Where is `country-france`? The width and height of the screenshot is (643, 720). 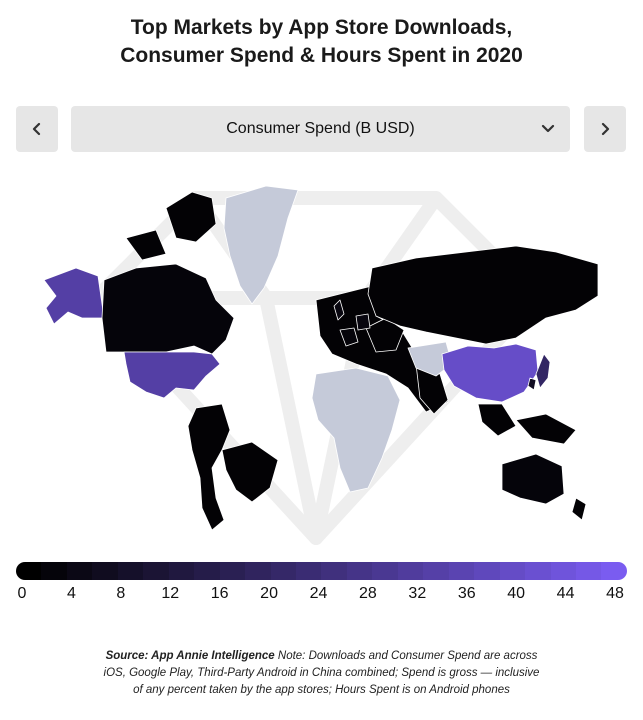
country-france is located at coordinates (349, 337).